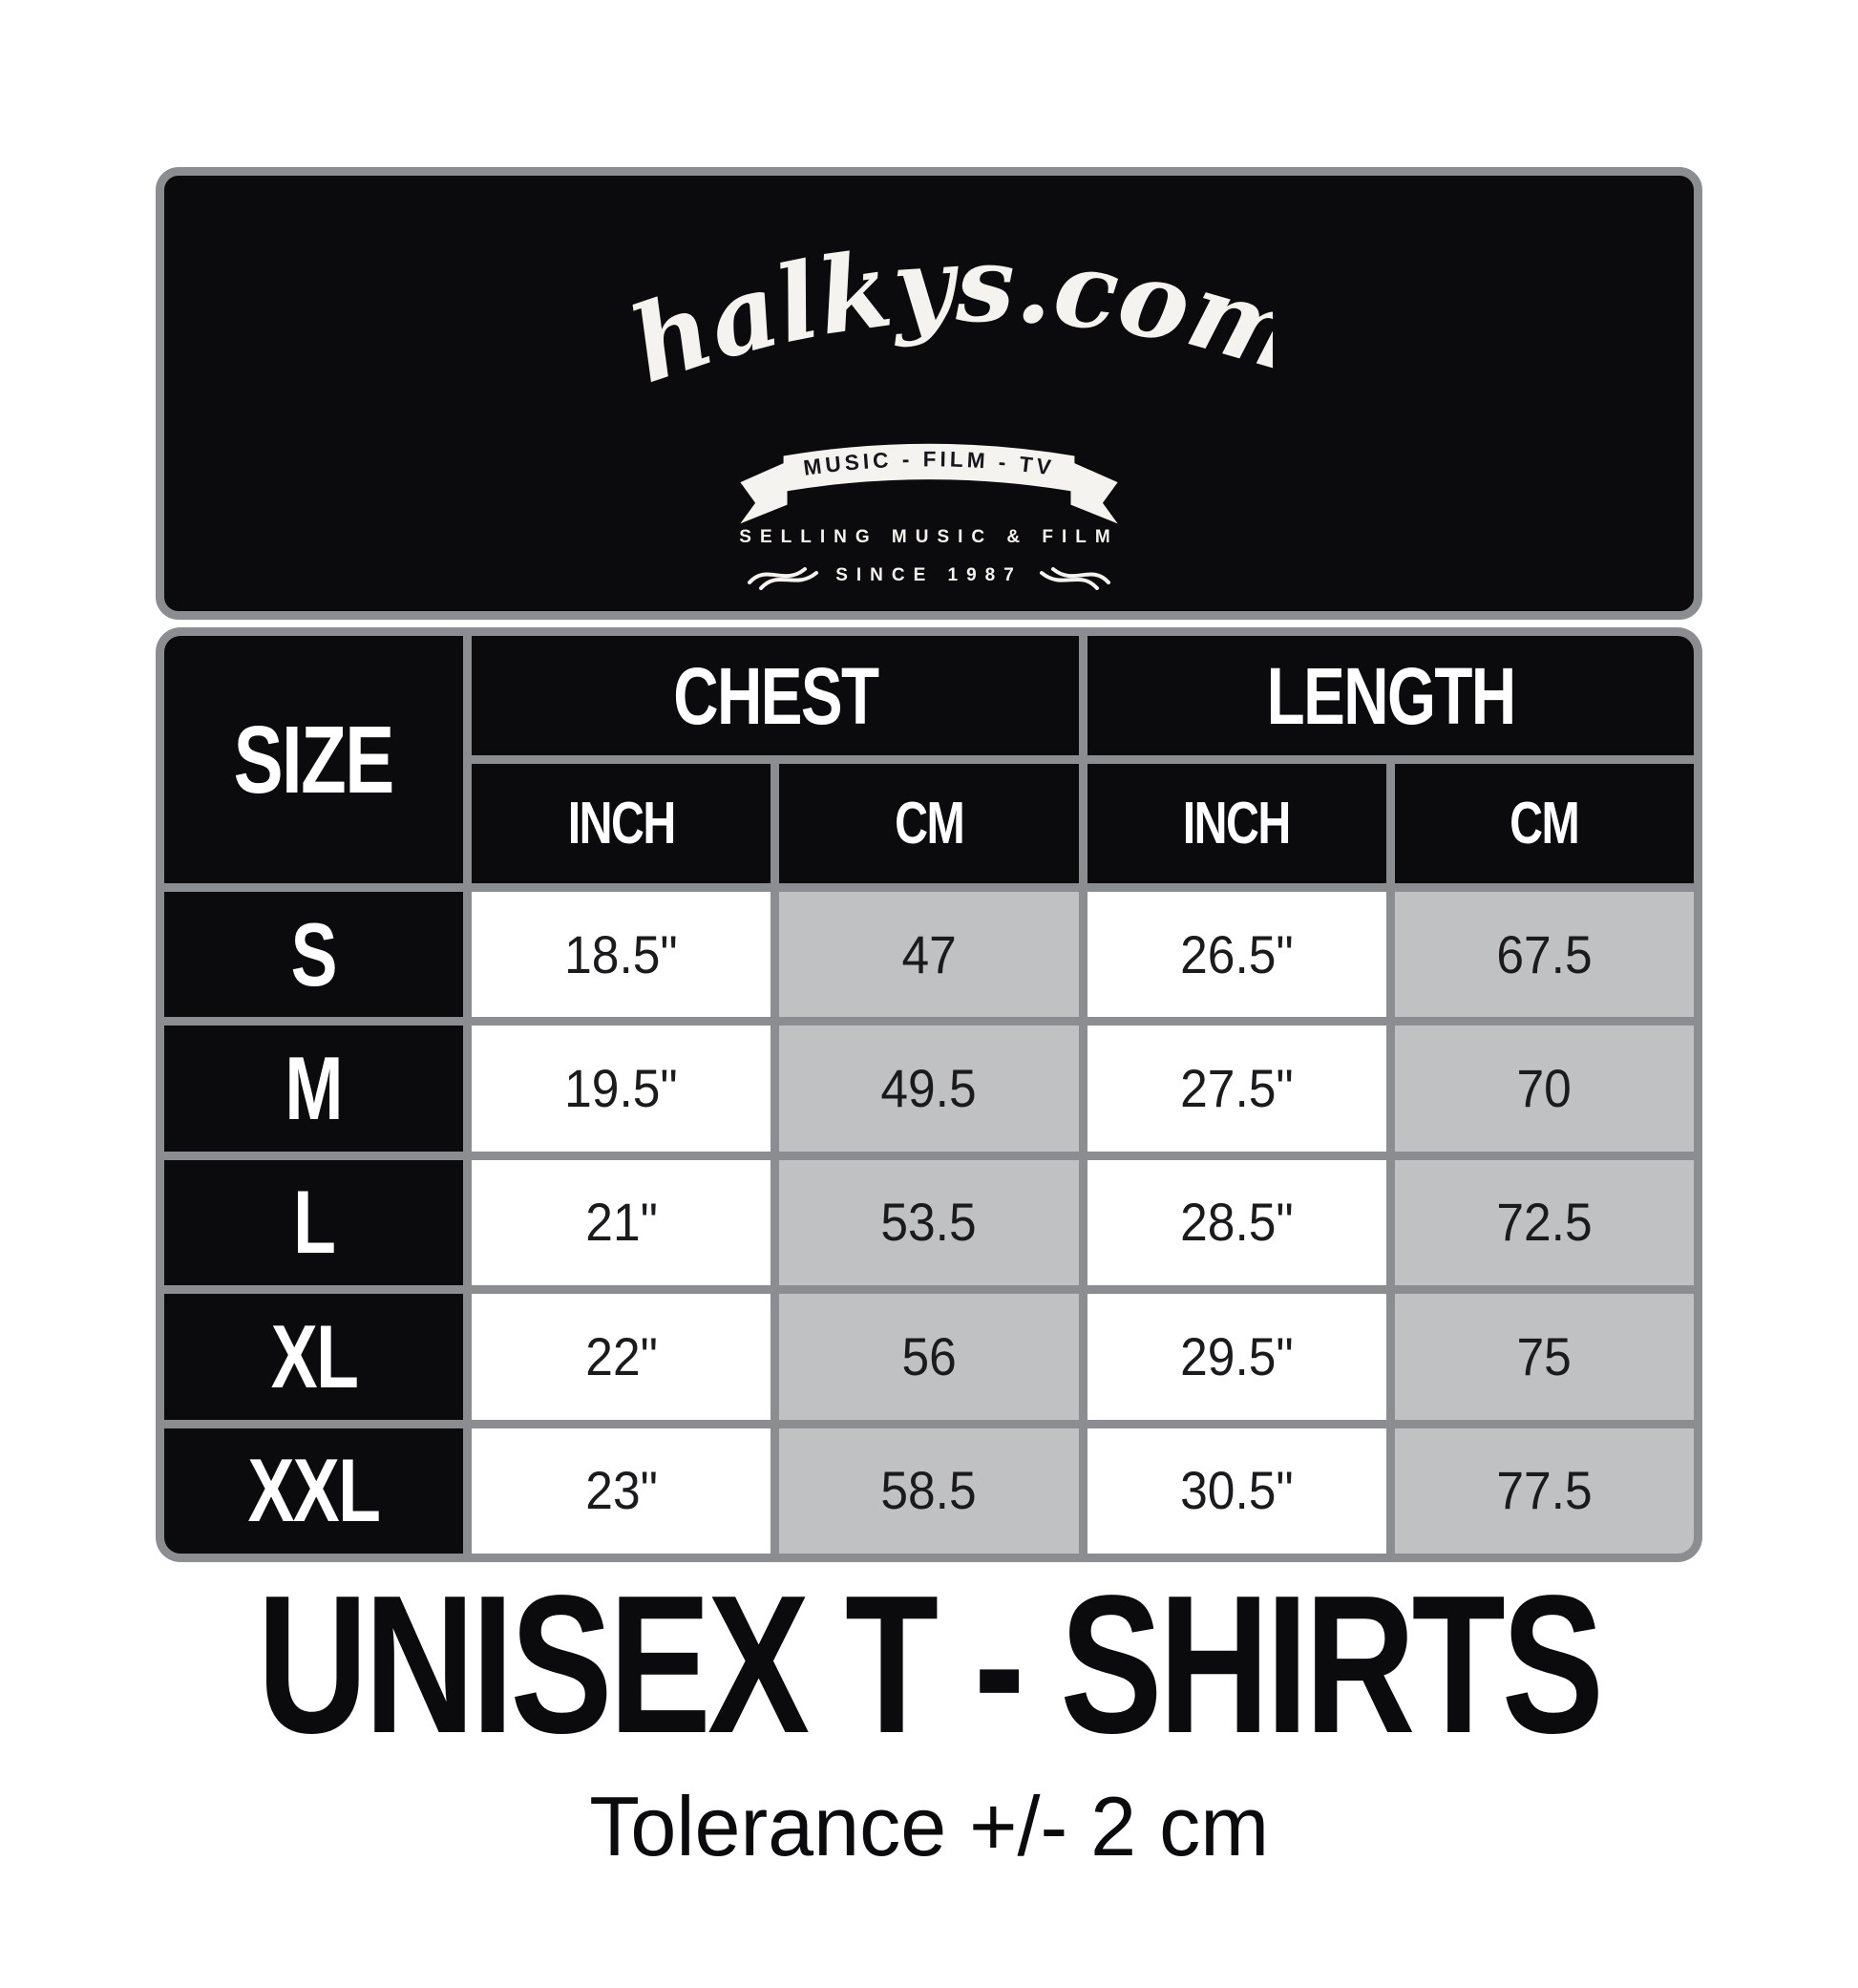 The width and height of the screenshot is (1858, 1988). I want to click on ribbon-right-flag, so click(1094, 492).